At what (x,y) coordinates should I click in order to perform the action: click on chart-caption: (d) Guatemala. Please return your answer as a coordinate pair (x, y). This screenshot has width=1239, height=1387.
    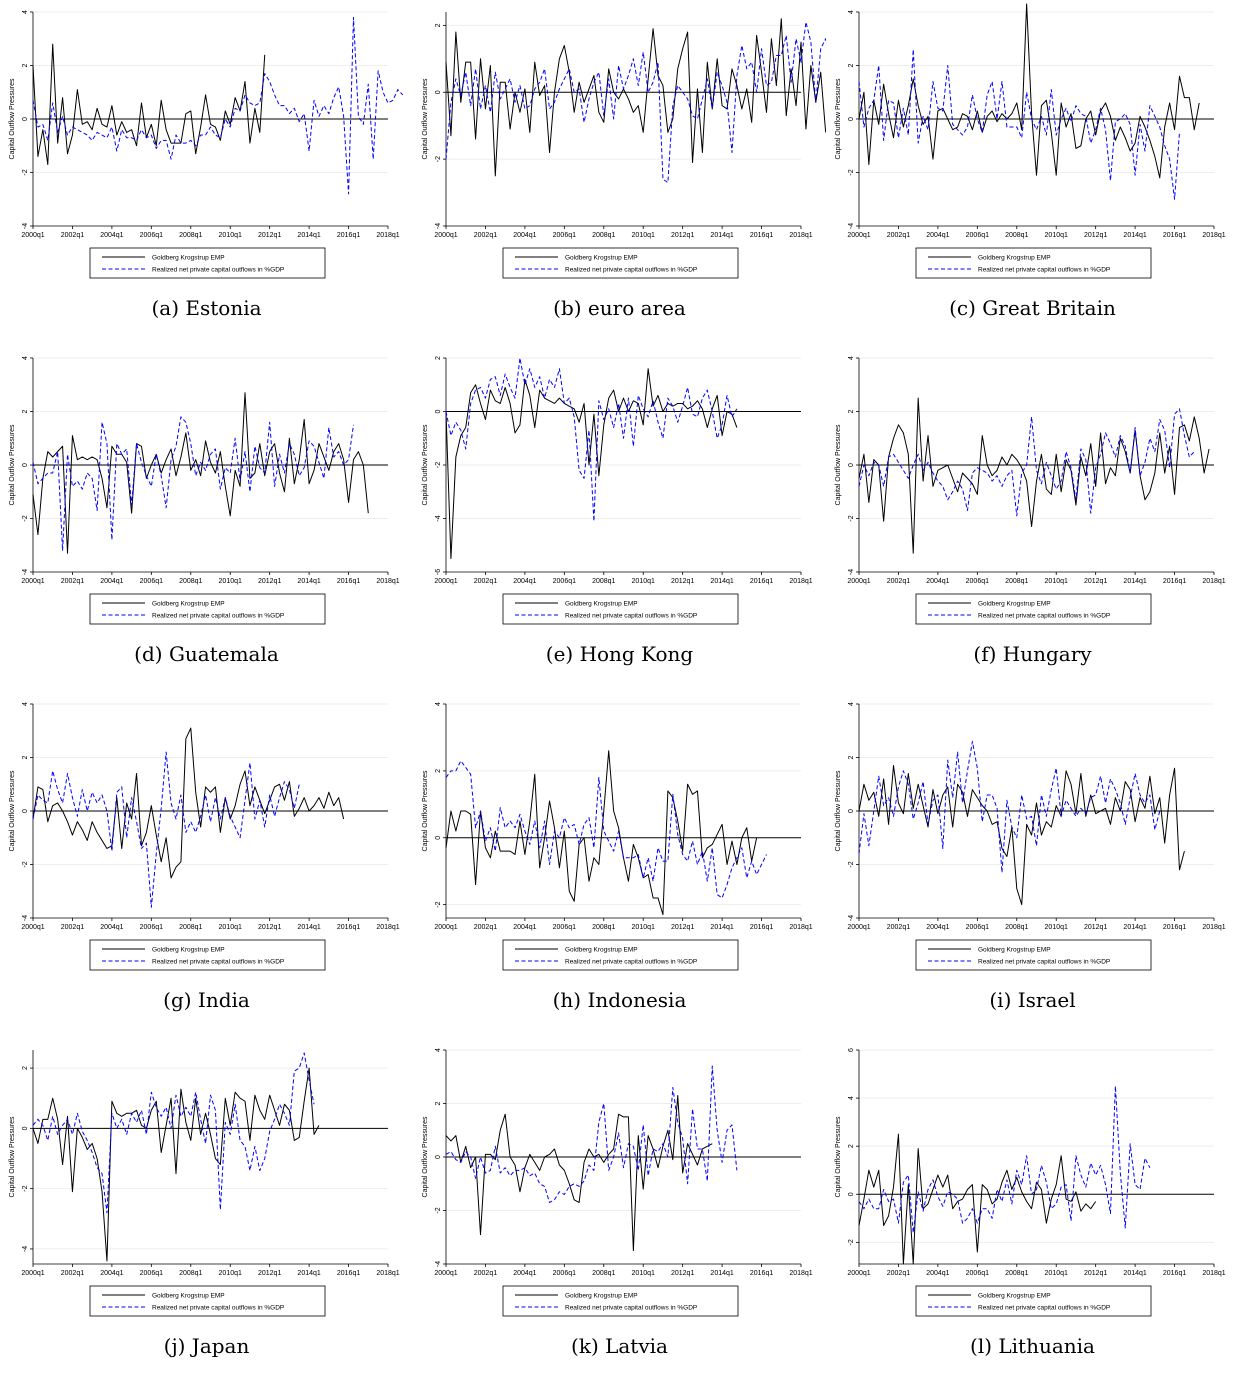
    Looking at the image, I should click on (206, 654).